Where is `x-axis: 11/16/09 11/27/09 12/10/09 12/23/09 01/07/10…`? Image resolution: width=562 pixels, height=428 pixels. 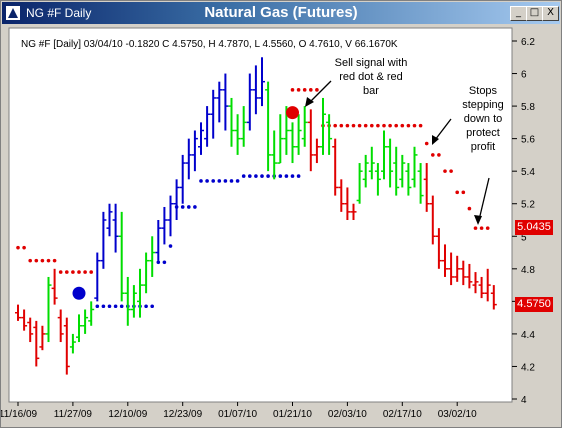
x-axis: 11/16/09 11/27/09 12/10/09 12/23/09 01/07/10… is located at coordinates (239, 411).